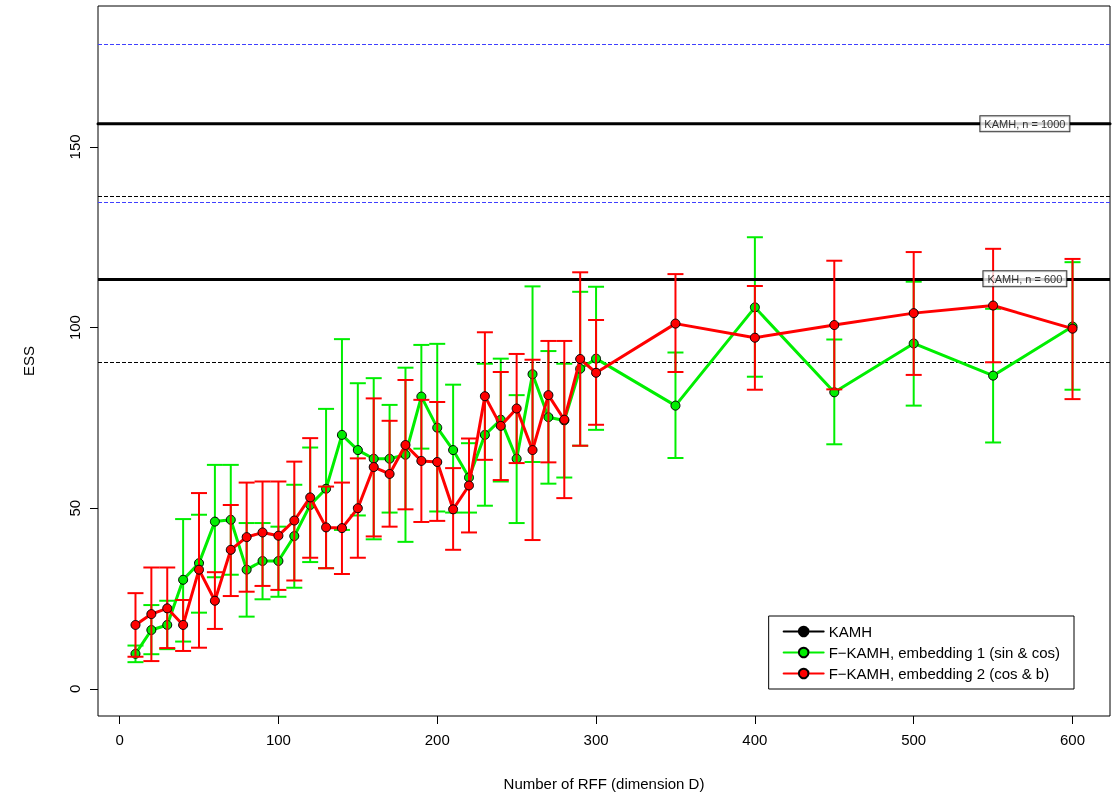 This screenshot has width=1114, height=809. What do you see at coordinates (437, 739) in the screenshot?
I see `x-tick-label: 200` at bounding box center [437, 739].